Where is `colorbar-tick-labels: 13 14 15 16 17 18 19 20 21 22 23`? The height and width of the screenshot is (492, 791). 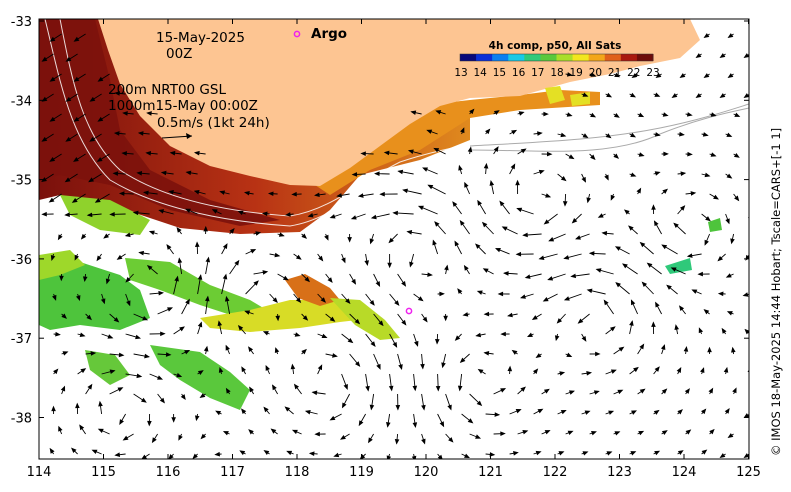
colorbar-tick-labels: 13 14 15 16 17 18 19 20 21 22 23 is located at coordinates (556, 73).